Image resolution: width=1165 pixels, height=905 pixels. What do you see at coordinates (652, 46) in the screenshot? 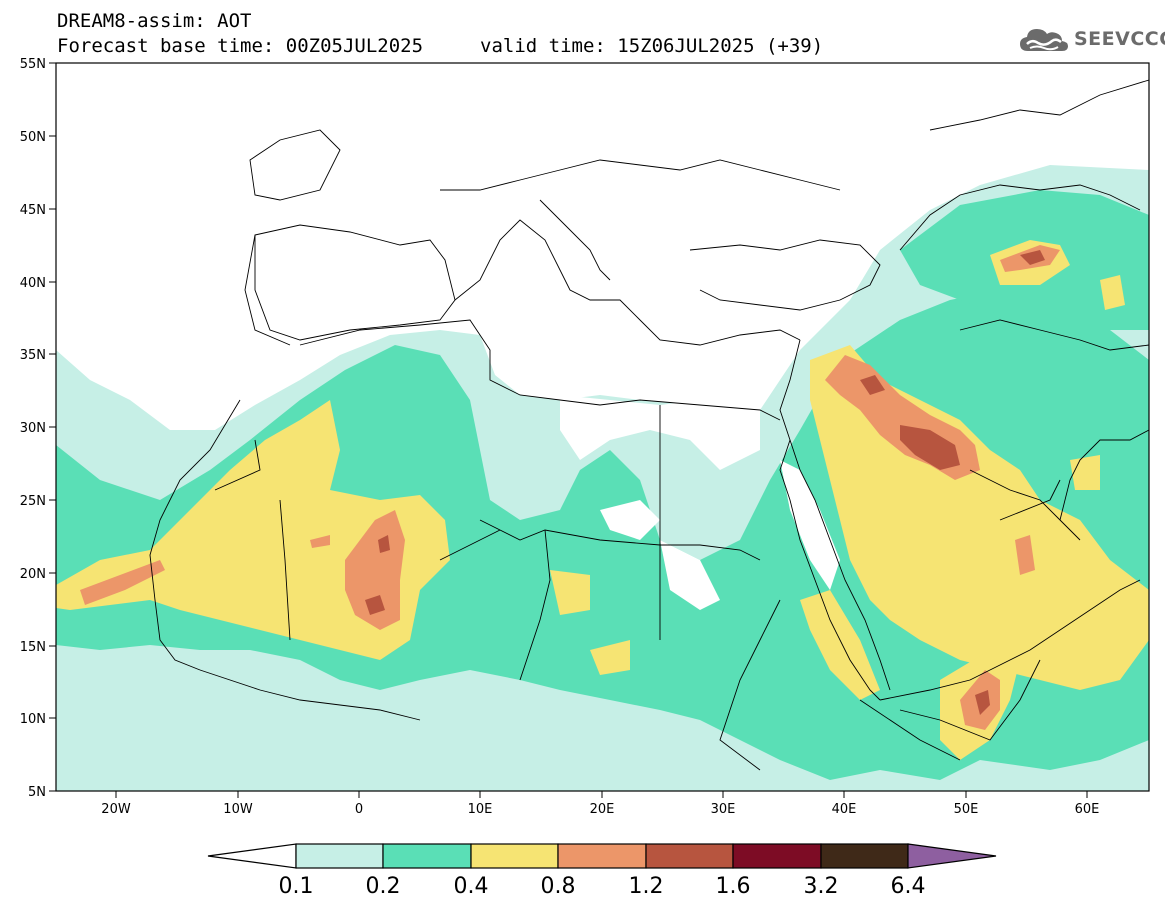
I see `valid-time: valid time: 15Z06JUL2025 (+39)` at bounding box center [652, 46].